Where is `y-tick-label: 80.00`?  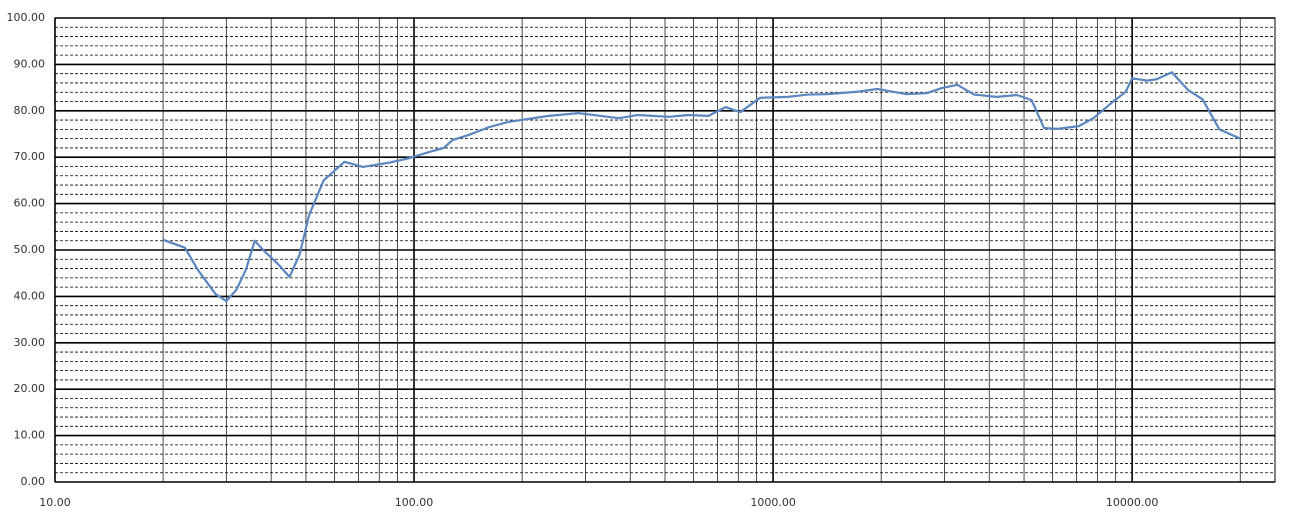
y-tick-label: 80.00 is located at coordinates (30, 110).